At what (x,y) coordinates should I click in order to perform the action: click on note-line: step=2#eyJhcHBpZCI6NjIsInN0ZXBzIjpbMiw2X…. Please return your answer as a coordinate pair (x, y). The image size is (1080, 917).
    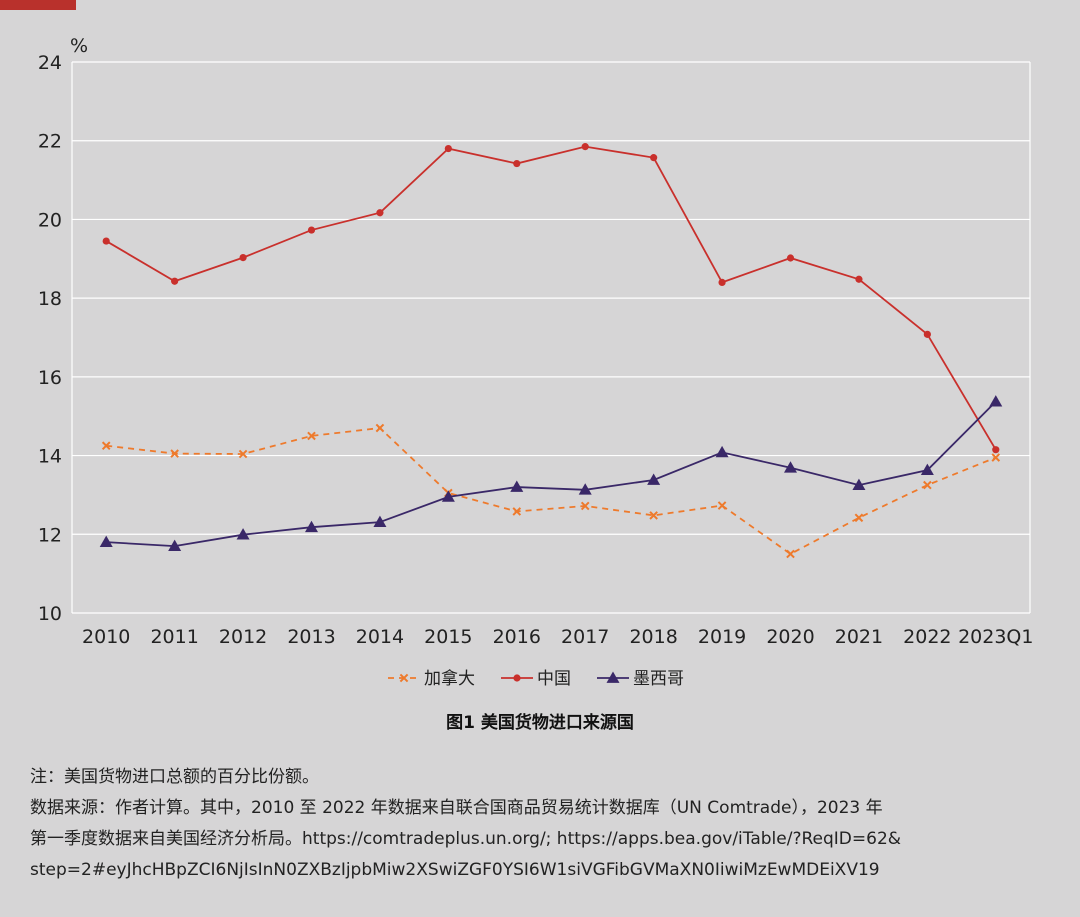
    Looking at the image, I should click on (455, 870).